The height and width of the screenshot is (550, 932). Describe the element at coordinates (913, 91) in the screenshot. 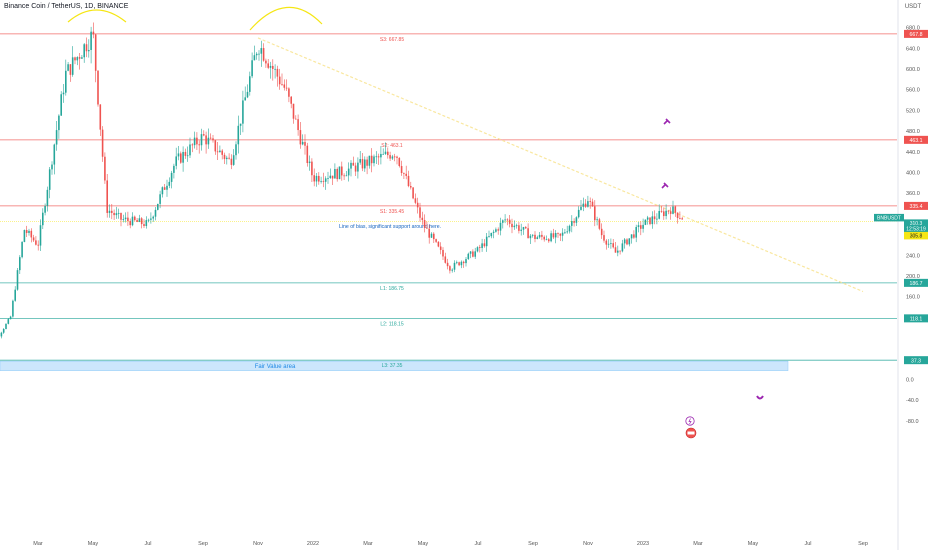

I see `y-tick-label: 560.0` at that location.